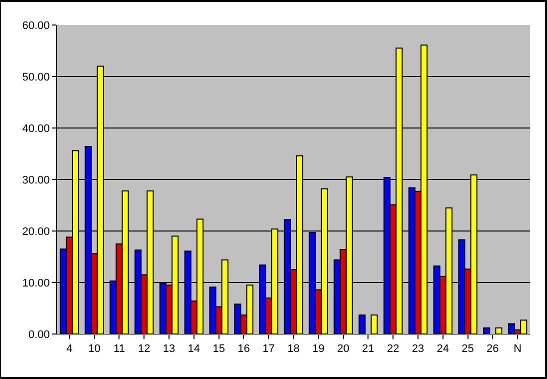  What do you see at coordinates (169, 349) in the screenshot?
I see `x-tick-label: 13` at bounding box center [169, 349].